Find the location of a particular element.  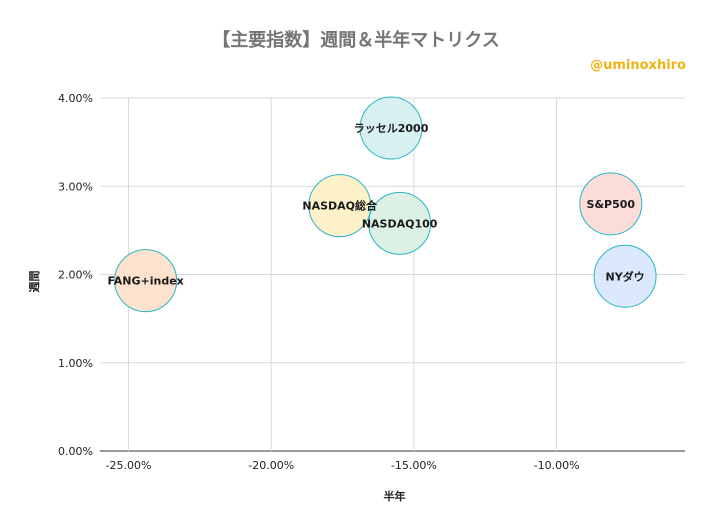

bubble-label: FANG+index is located at coordinates (146, 281).